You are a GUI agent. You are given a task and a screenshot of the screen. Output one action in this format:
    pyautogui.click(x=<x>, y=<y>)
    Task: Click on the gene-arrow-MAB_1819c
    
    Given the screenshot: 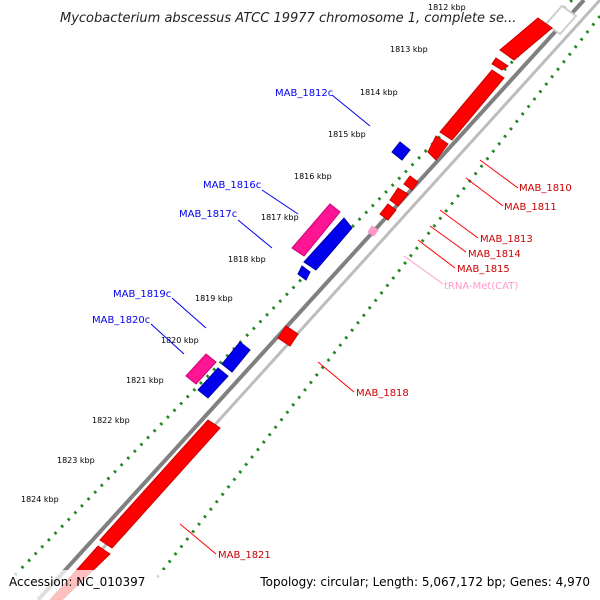 What is the action you would take?
    pyautogui.click(x=236, y=357)
    